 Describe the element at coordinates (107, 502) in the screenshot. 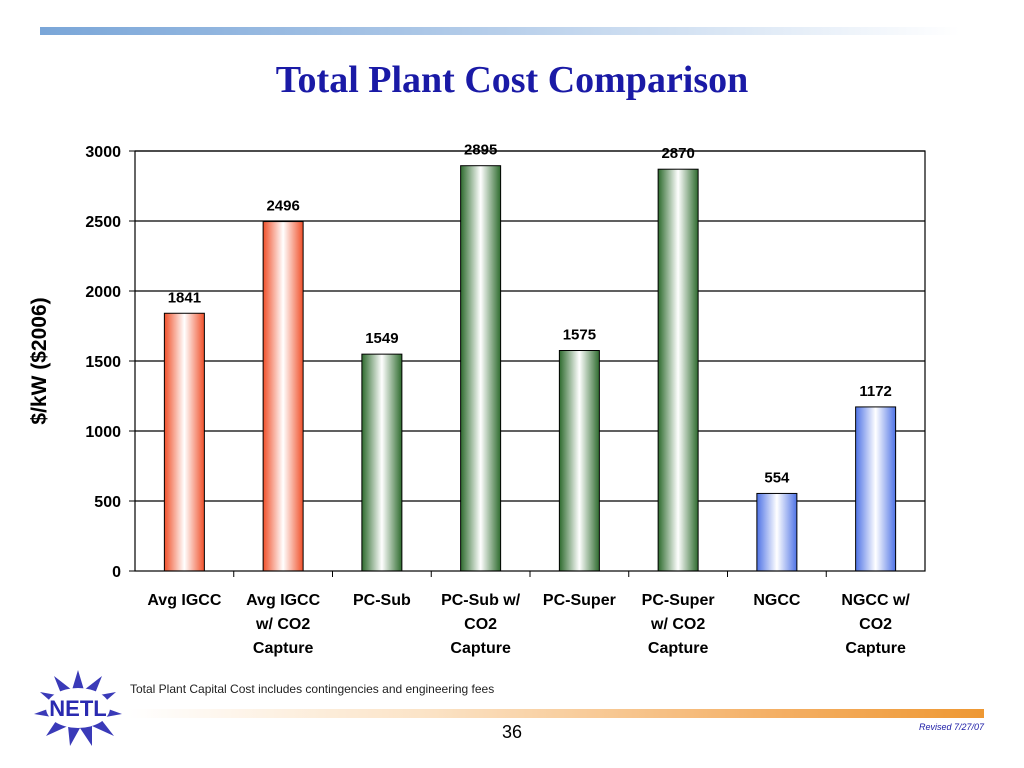

I see `y-tick-label: 500` at that location.